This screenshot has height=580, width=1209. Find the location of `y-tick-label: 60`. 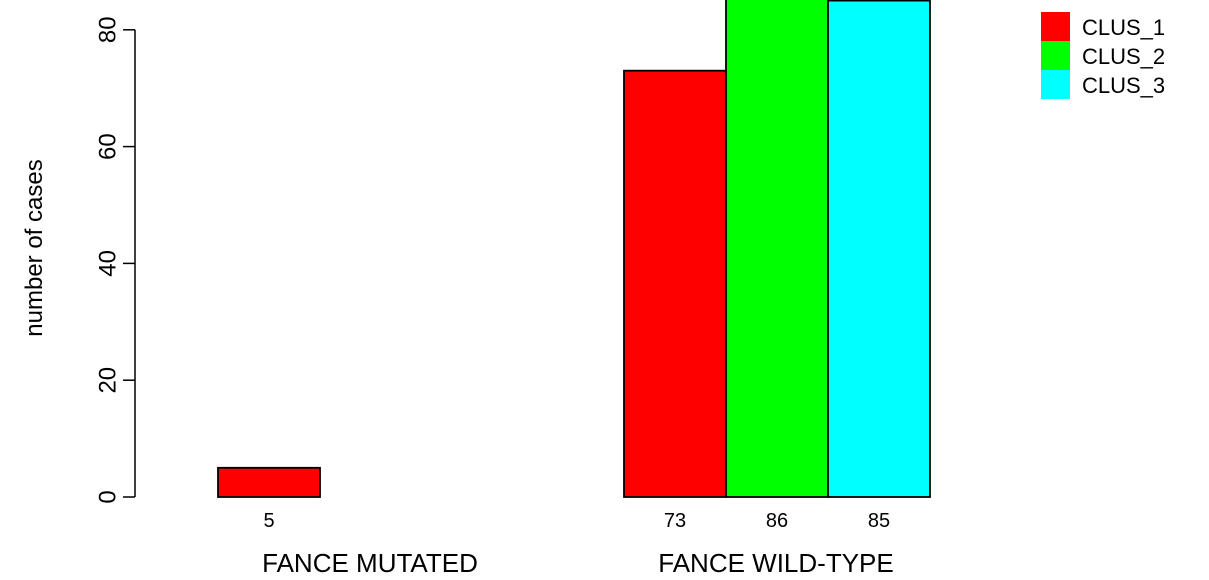

y-tick-label: 60 is located at coordinates (107, 146).